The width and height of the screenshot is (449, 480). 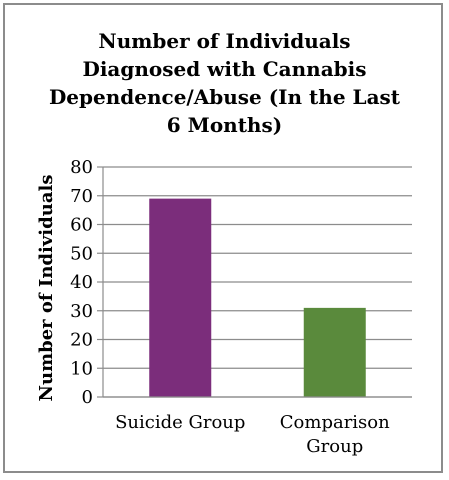 What do you see at coordinates (180, 297) in the screenshot?
I see `bar-suicide-group` at bounding box center [180, 297].